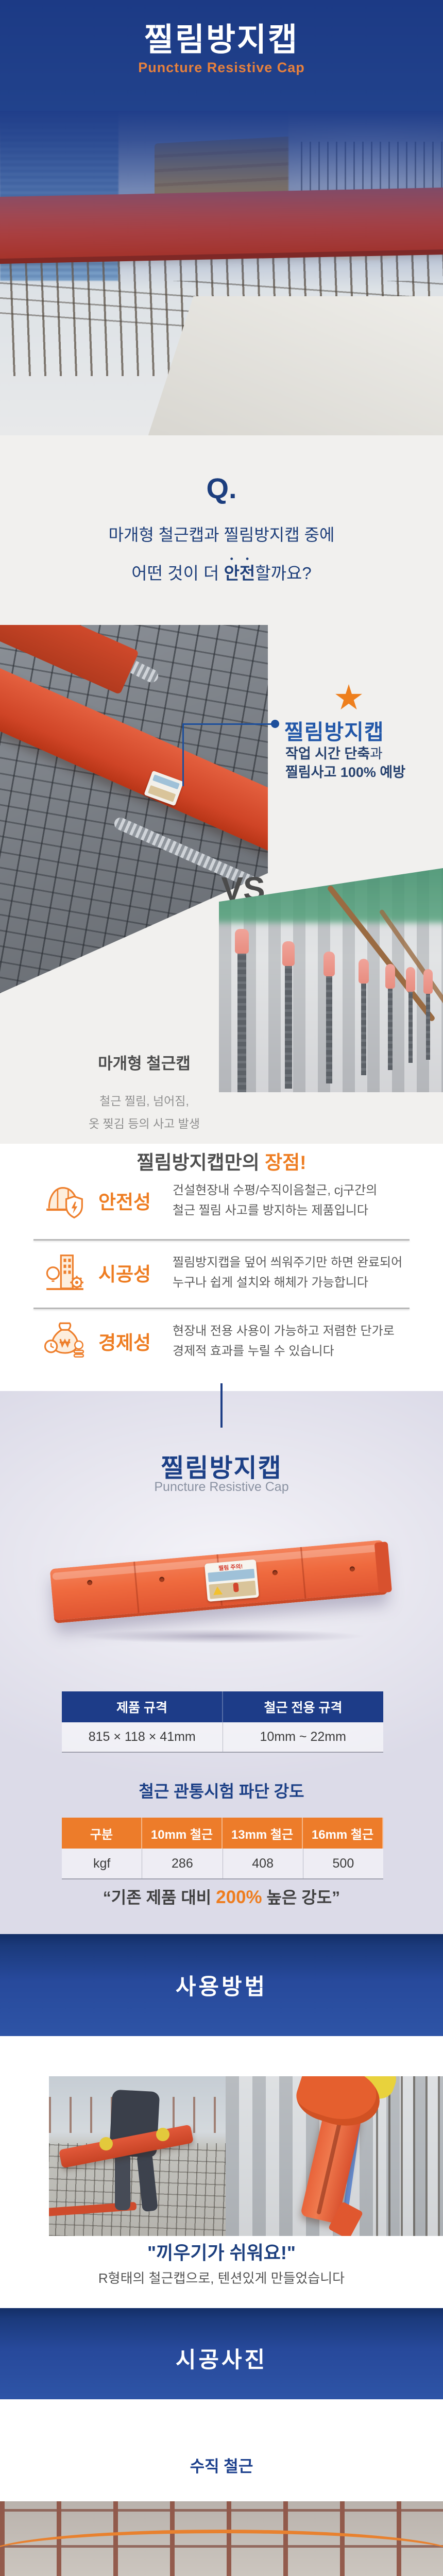 This screenshot has width=443, height=2576. What do you see at coordinates (221, 1405) in the screenshot?
I see `section-connector-line` at bounding box center [221, 1405].